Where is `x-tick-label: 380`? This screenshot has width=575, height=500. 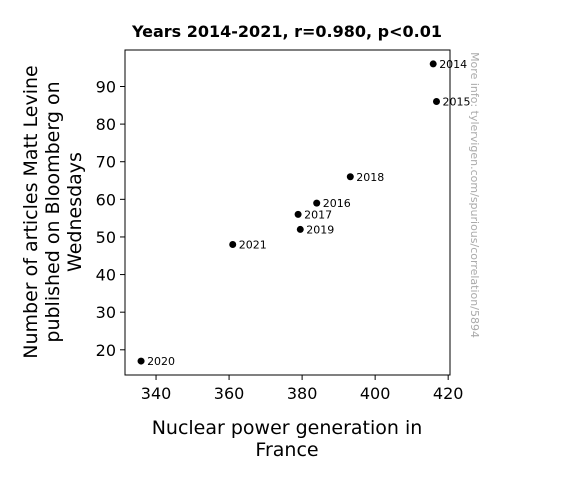 x-tick-label: 380 is located at coordinates (302, 393).